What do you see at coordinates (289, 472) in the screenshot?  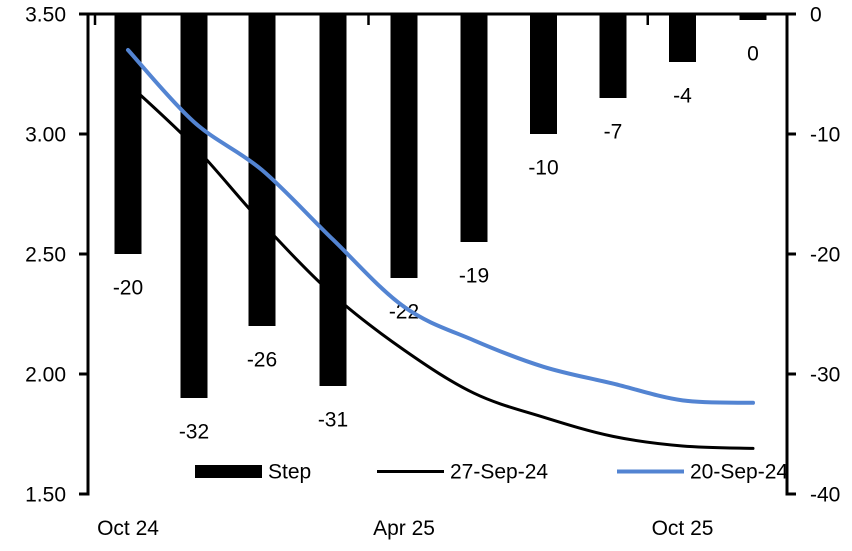 I see `legend-label-step: Step` at bounding box center [289, 472].